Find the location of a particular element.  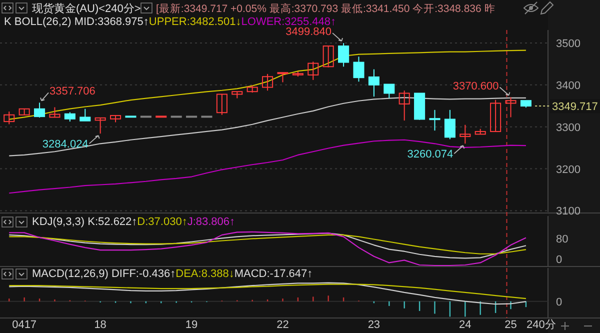

x-tick-label: 240分 is located at coordinates (541, 325).